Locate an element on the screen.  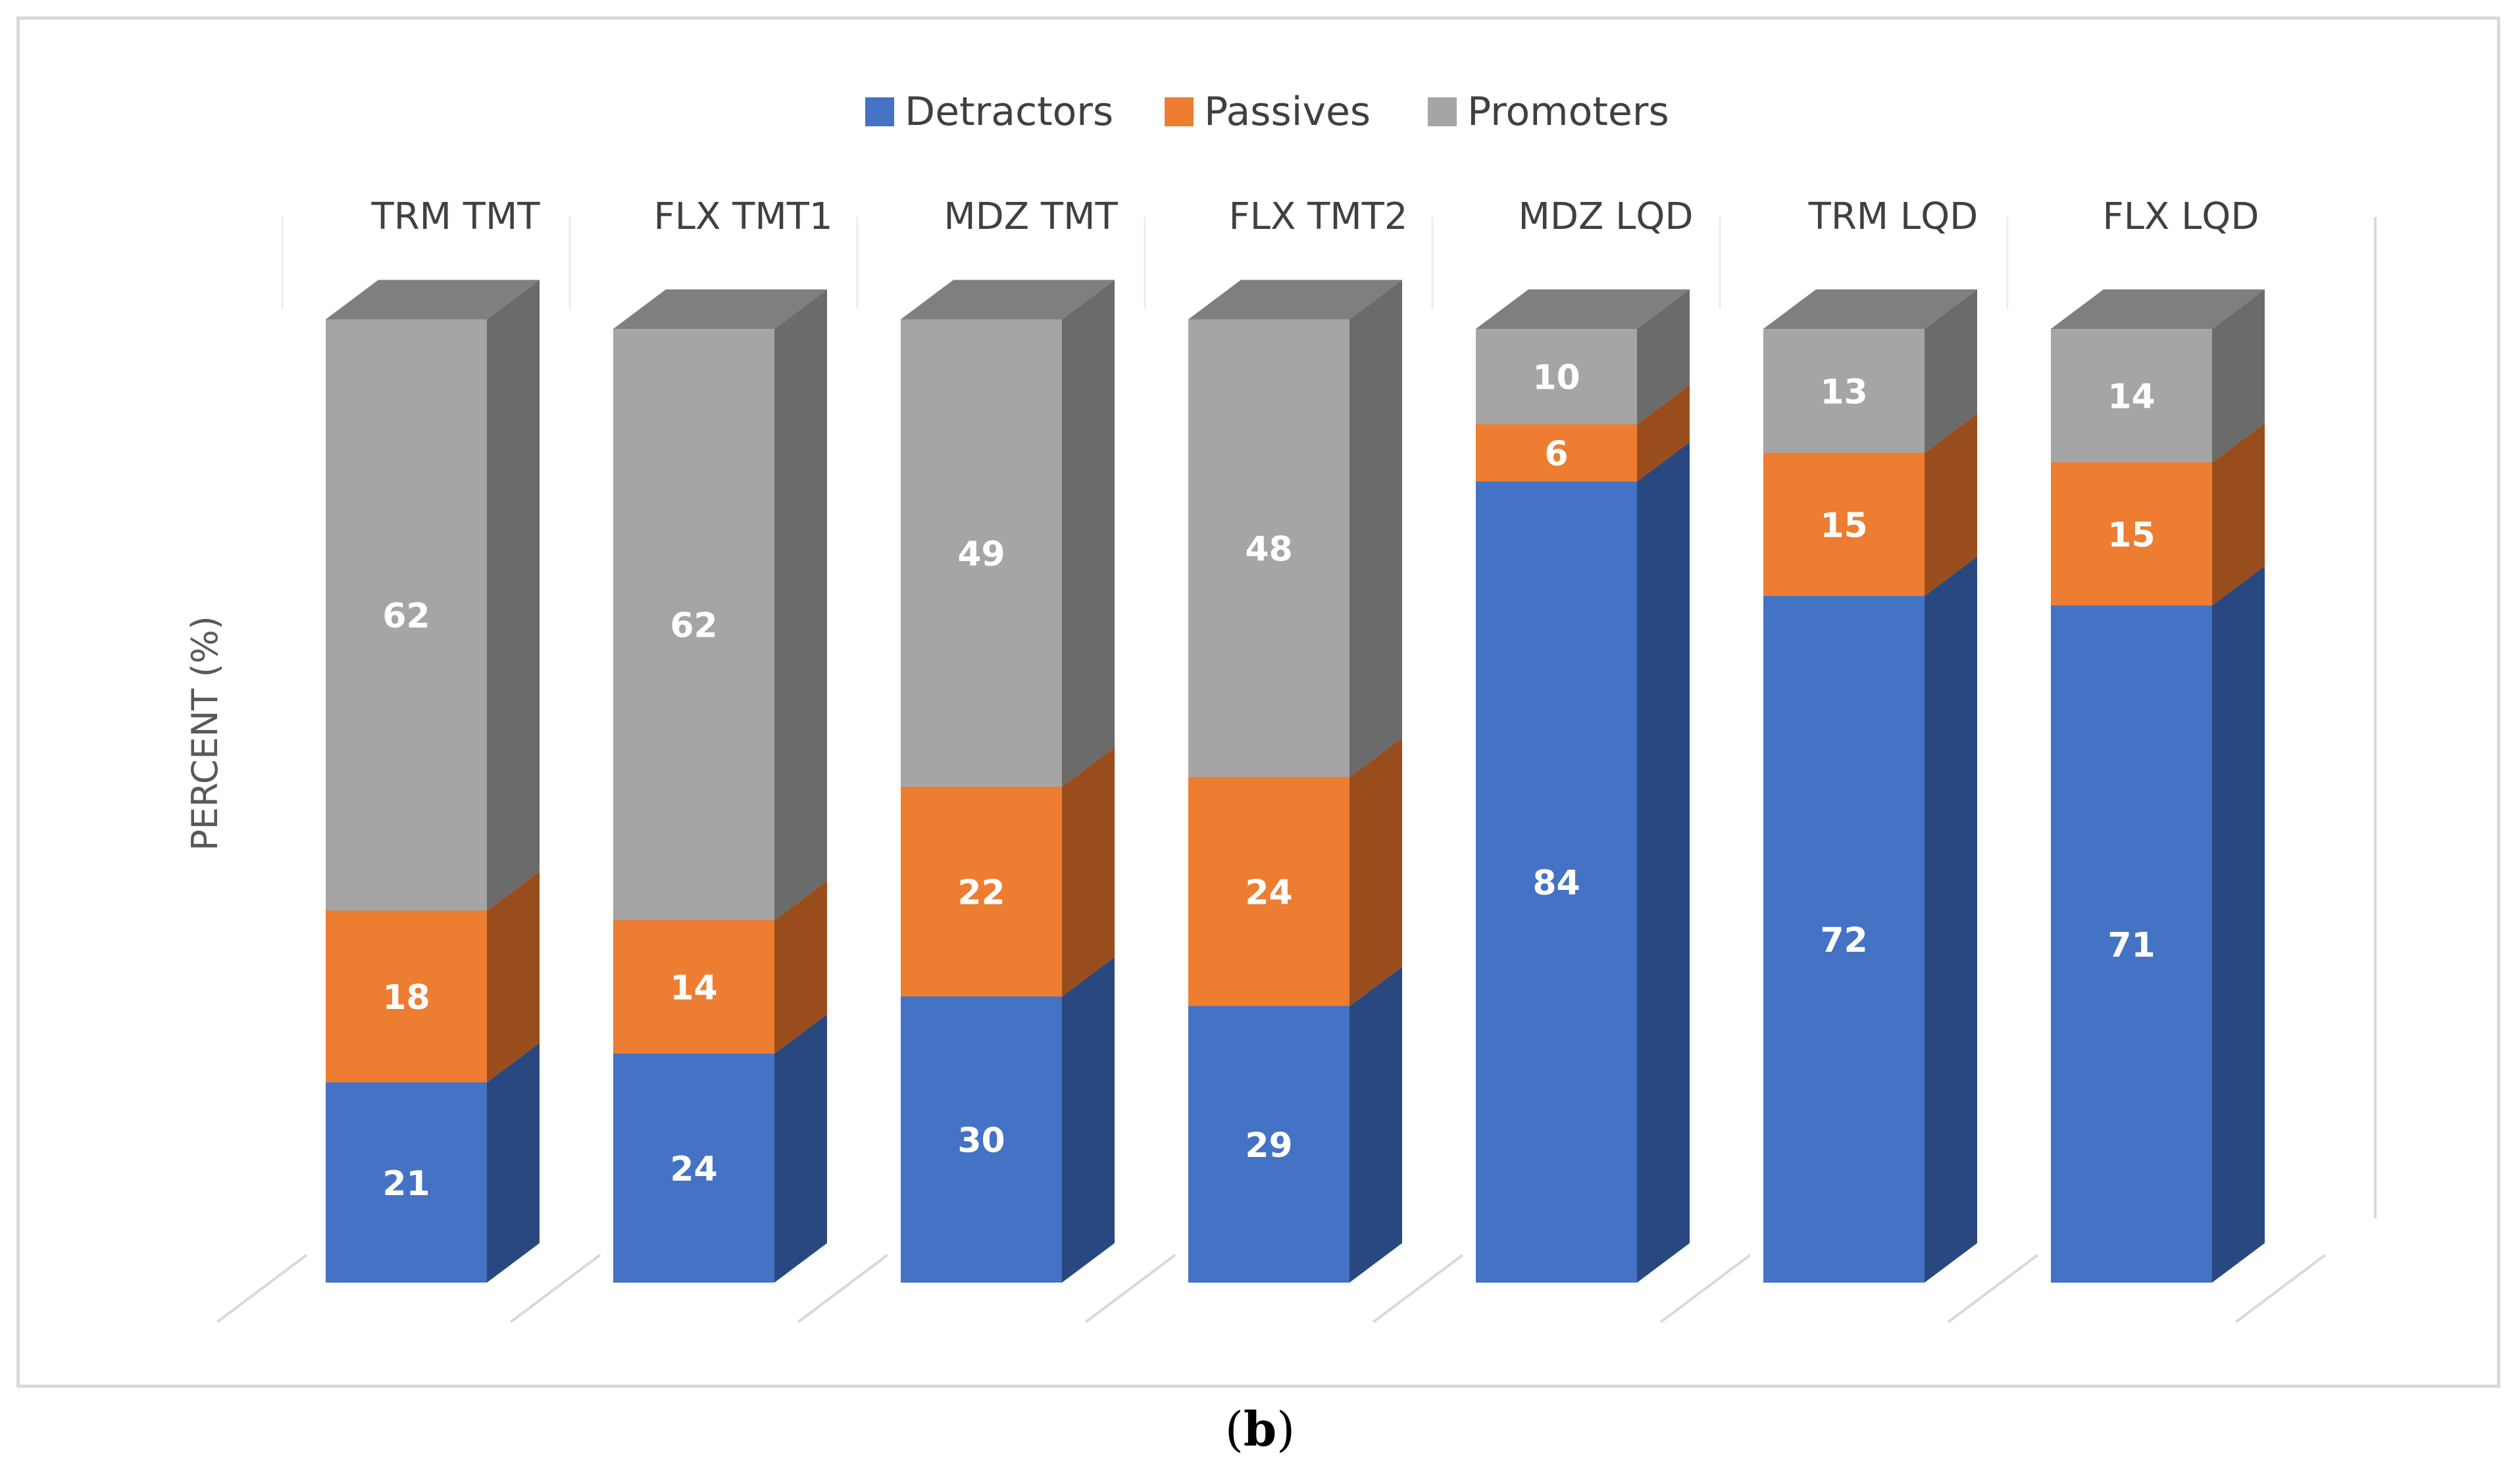
category-label-mdz-lqd: MDZ LQD is located at coordinates (1606, 217).